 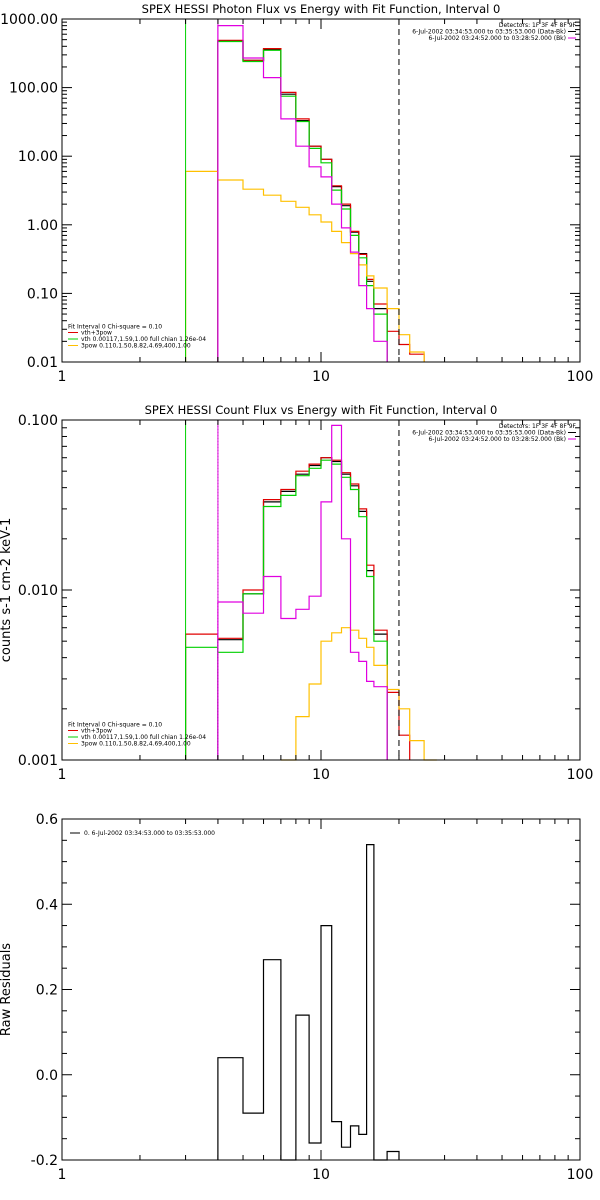 What do you see at coordinates (44, 1161) in the screenshot?
I see `y-tick-label: -0.2` at bounding box center [44, 1161].